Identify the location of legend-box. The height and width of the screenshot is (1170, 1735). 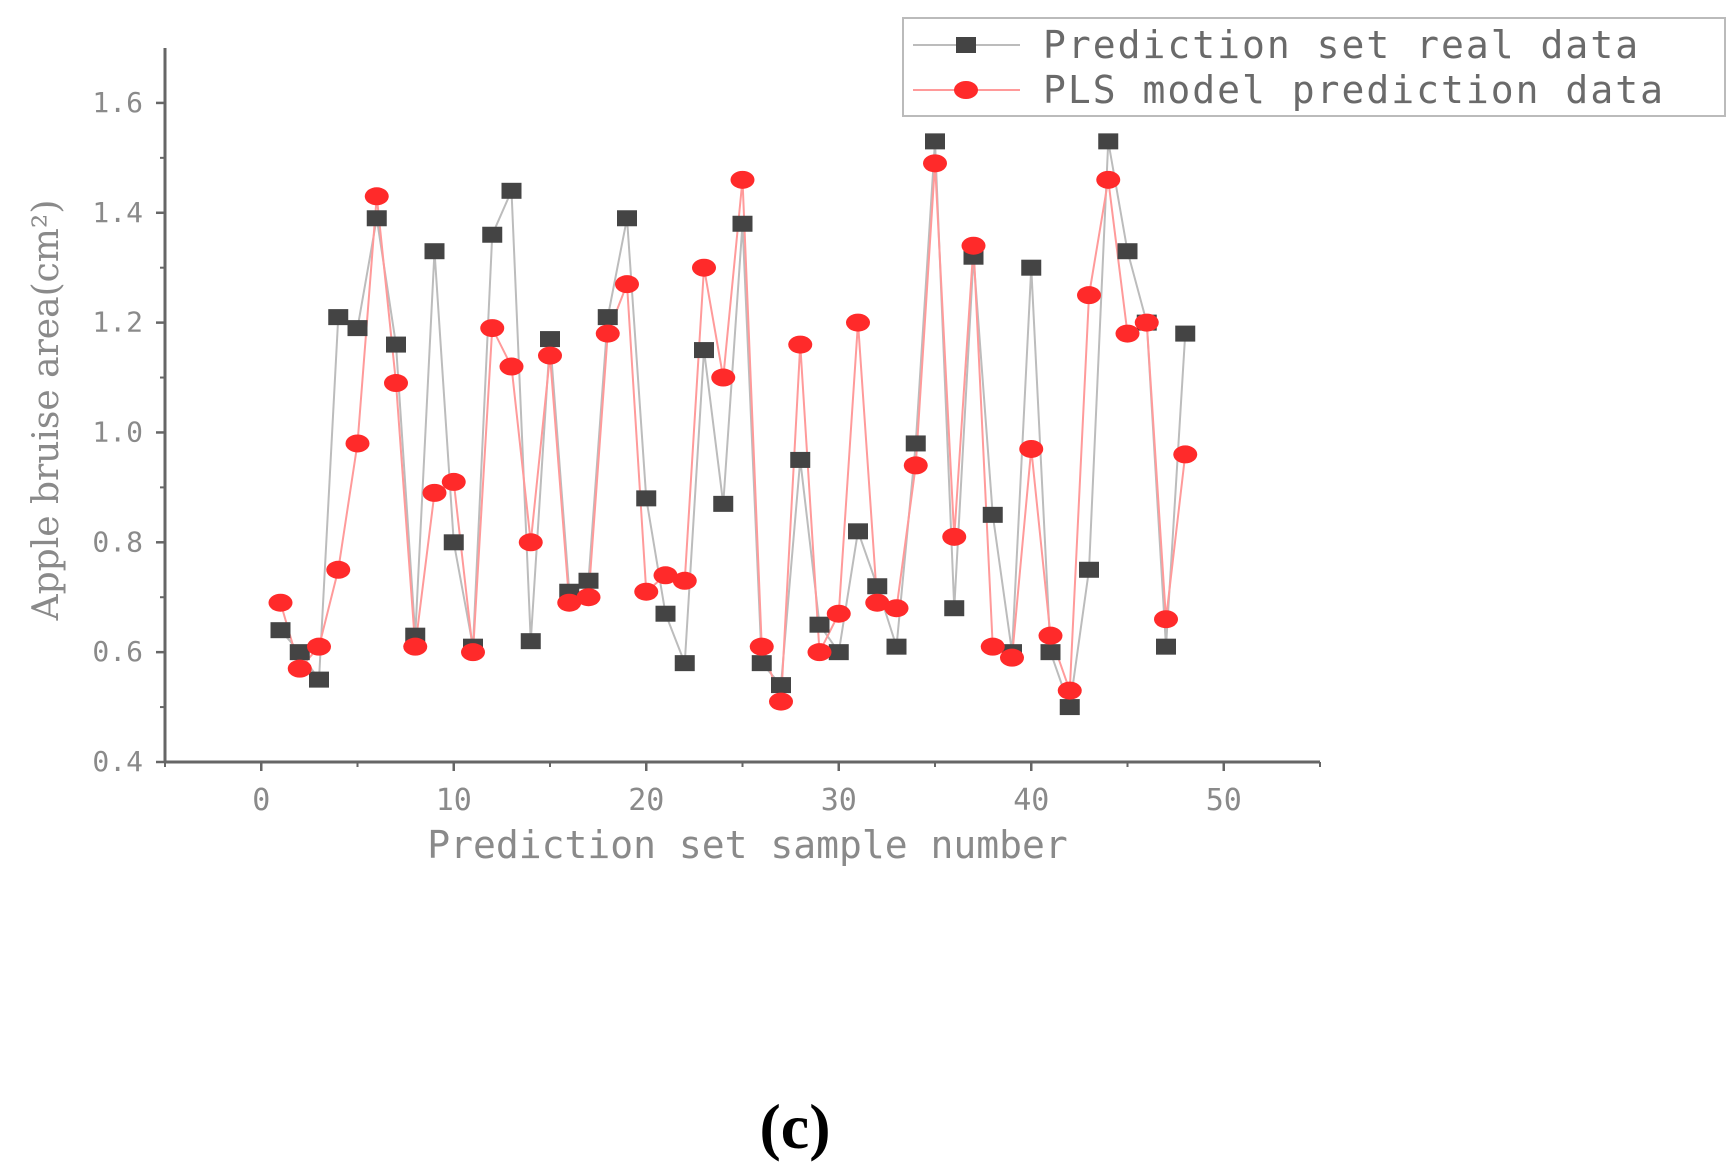
(1314, 67).